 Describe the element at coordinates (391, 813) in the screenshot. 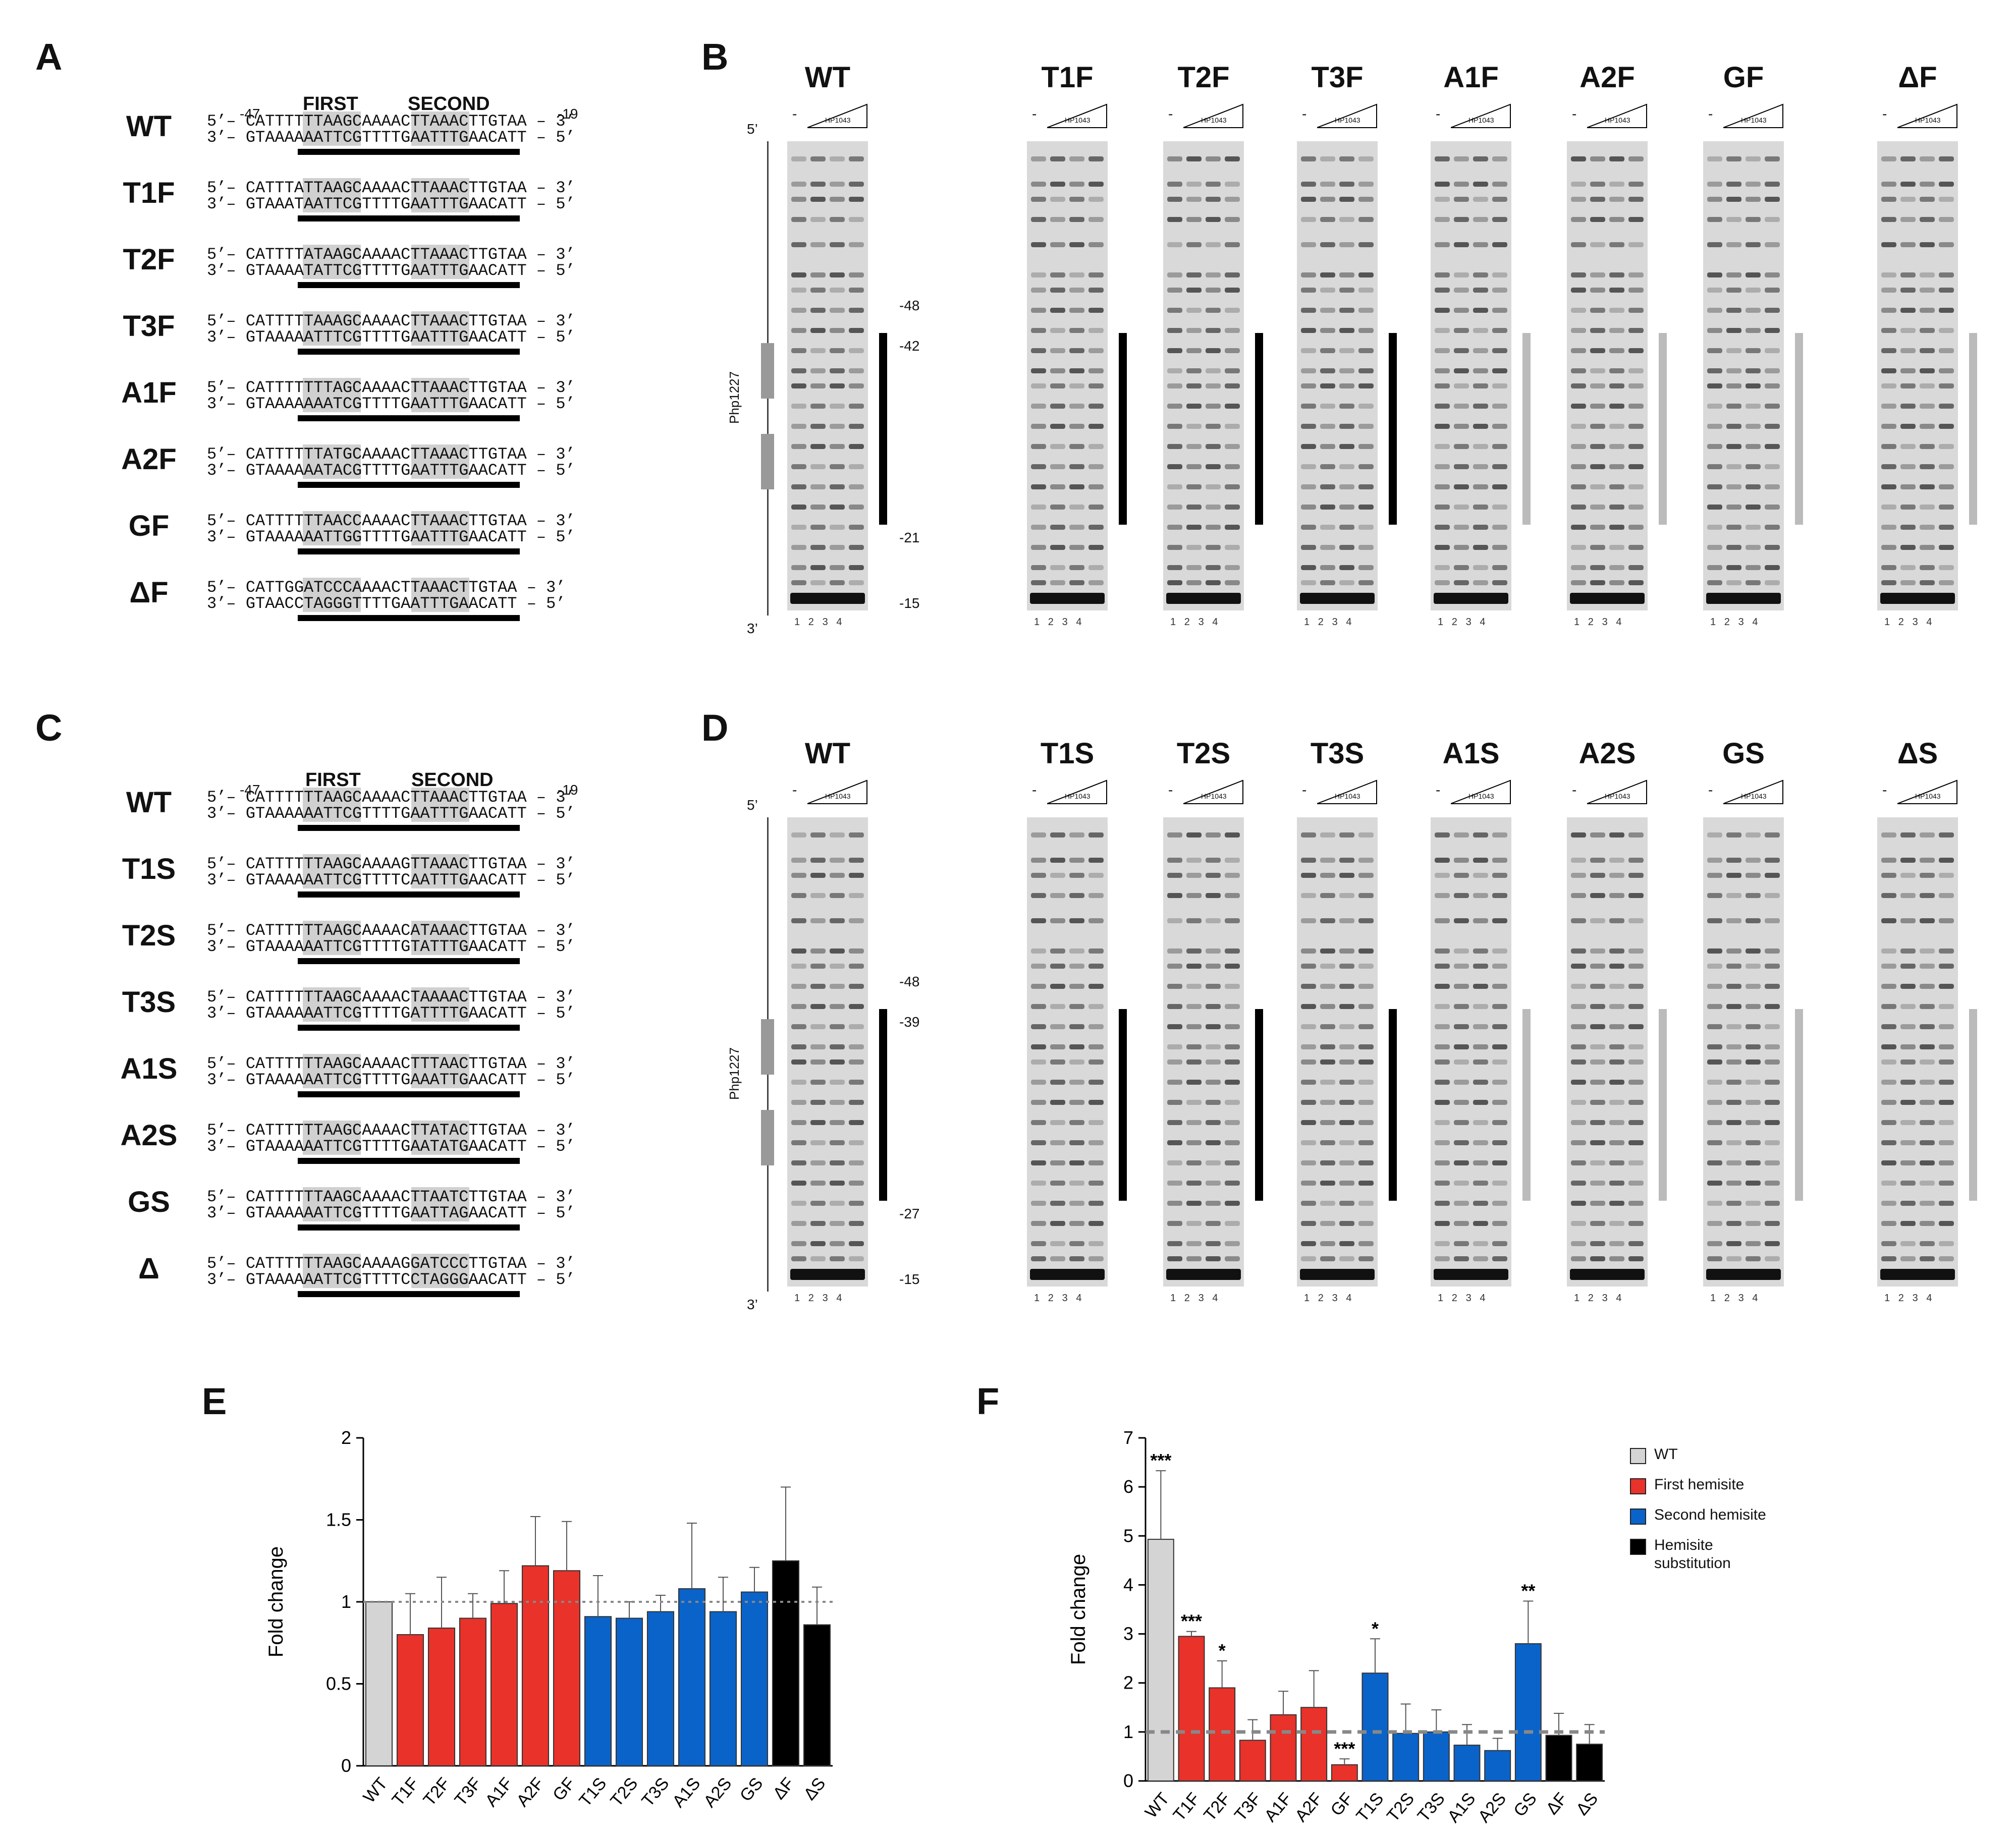

I see `sequence-bottom-strand: 3’– GTAAAAAATTCGTTTTGAATTTGAACATT – 5’` at that location.